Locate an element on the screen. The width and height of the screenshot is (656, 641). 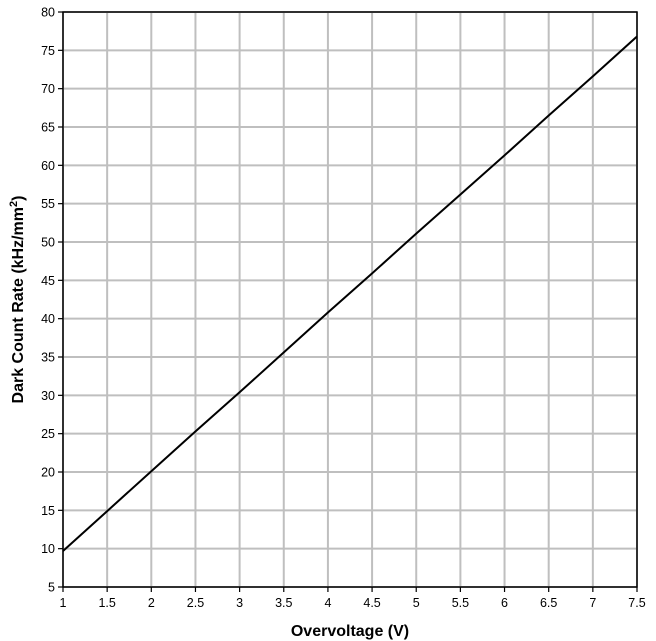
y-tick-label: 60 is located at coordinates (48, 166).